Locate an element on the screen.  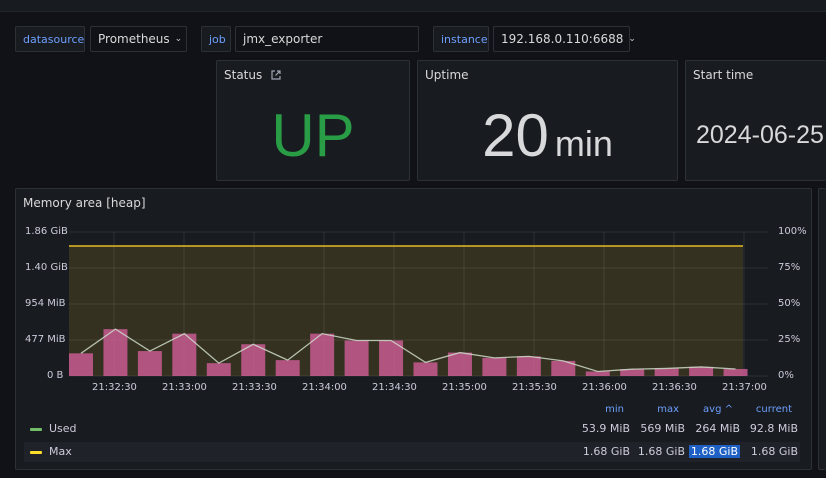
legend-header-avg: avg ^ is located at coordinates (718, 409).